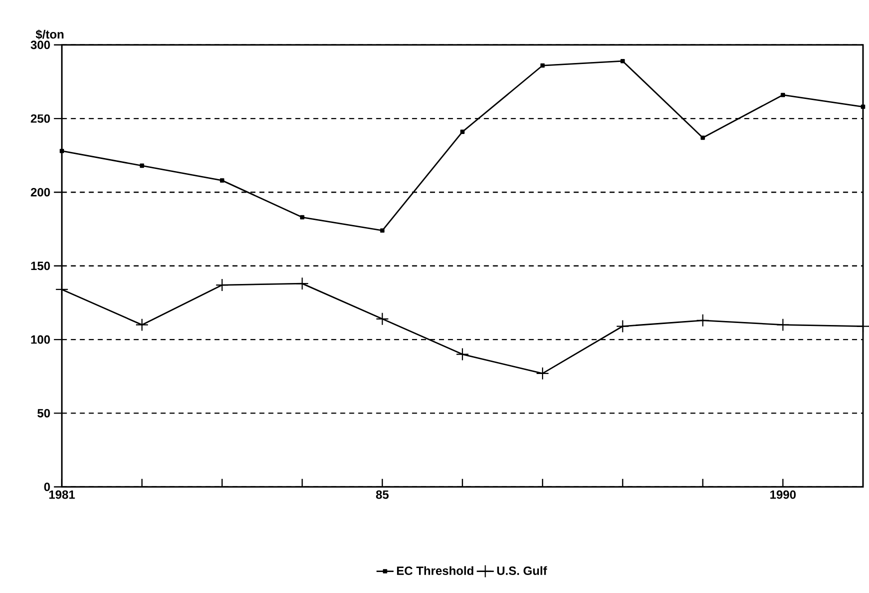  What do you see at coordinates (435, 571) in the screenshot?
I see `legend-label: EC Threshold` at bounding box center [435, 571].